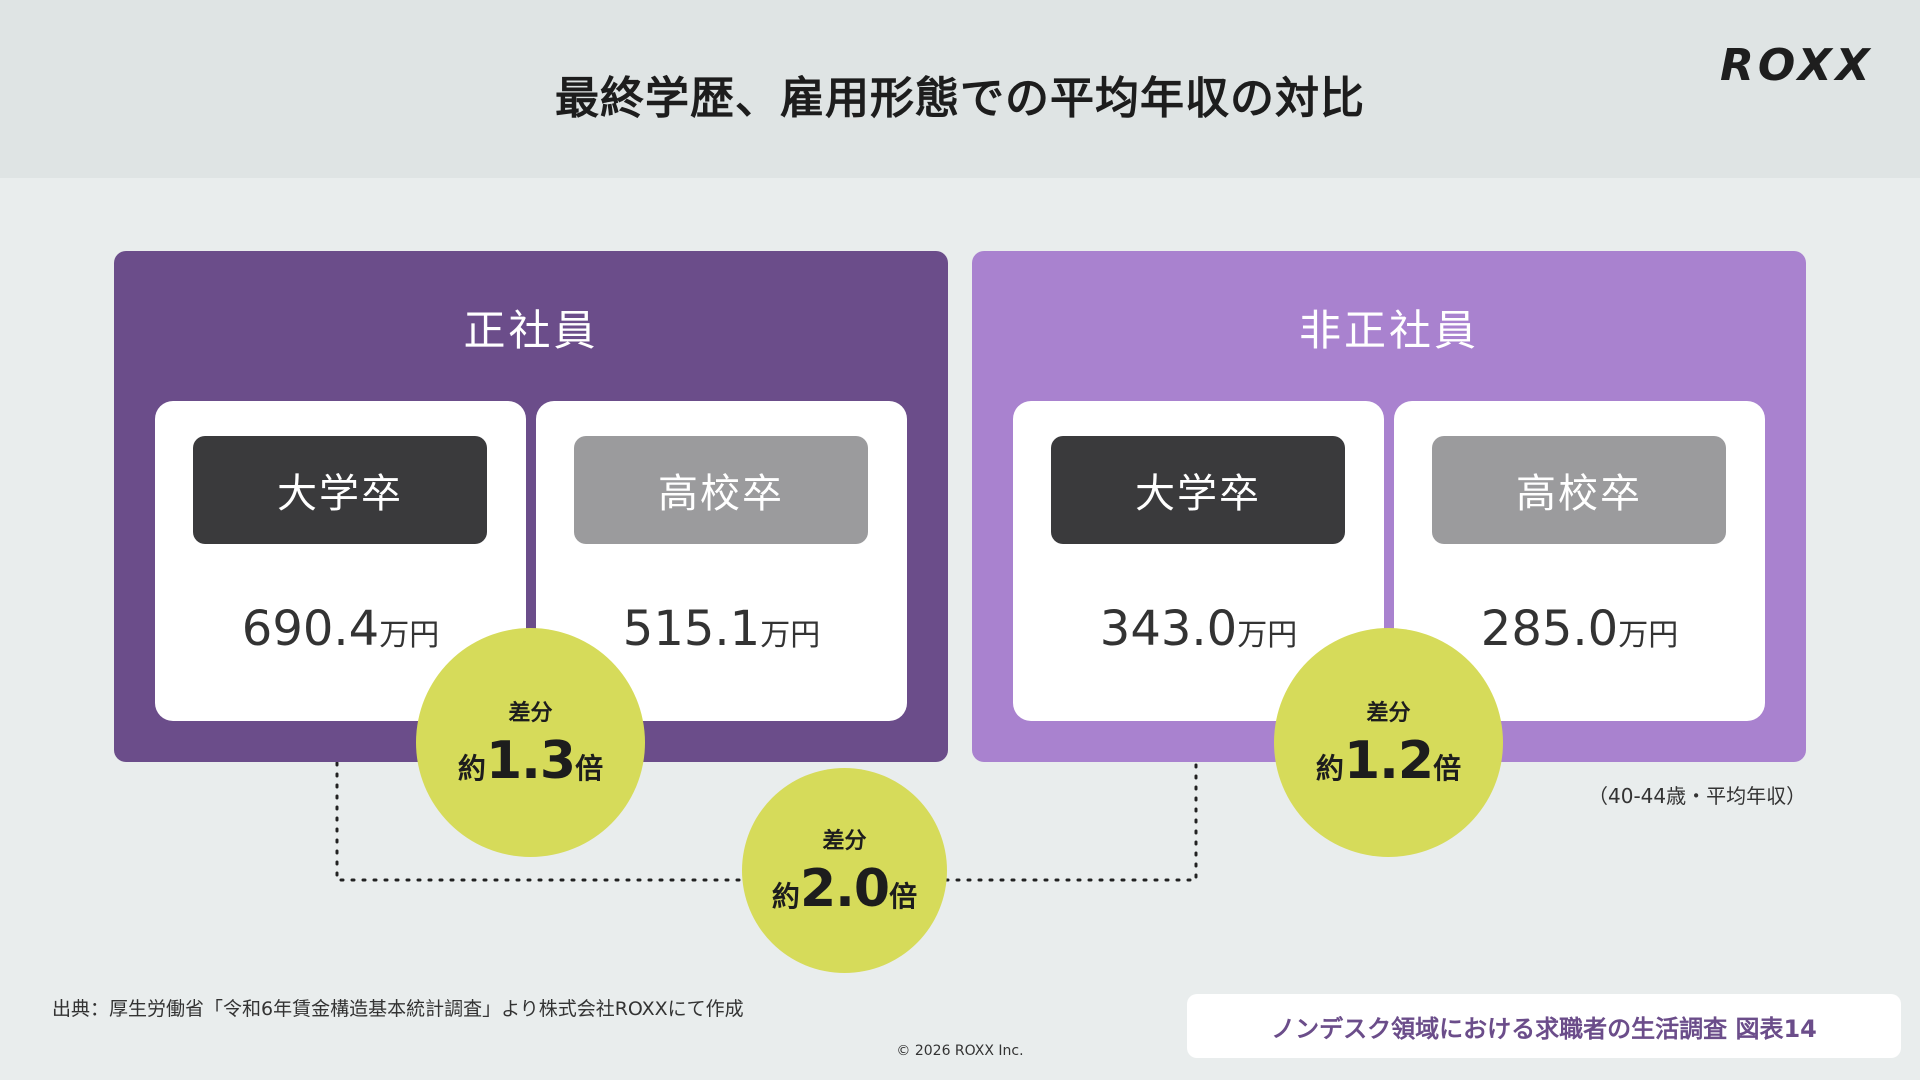 This screenshot has height=1080, width=1920. I want to click on source-citation: 出典：厚生労働省「令和6年賃金構造基本統計調査」より株式会社ROXXにて作成, so click(398, 1009).